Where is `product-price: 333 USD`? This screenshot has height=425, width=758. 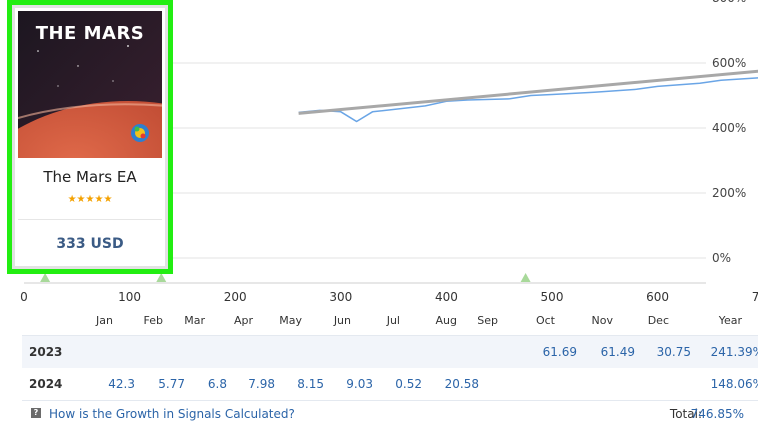 product-price: 333 USD is located at coordinates (90, 244).